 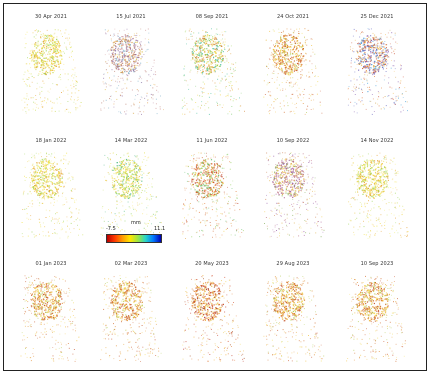 What do you see at coordinates (293, 141) in the screenshot?
I see `panel-date-label: 10 Sep 2022` at bounding box center [293, 141].